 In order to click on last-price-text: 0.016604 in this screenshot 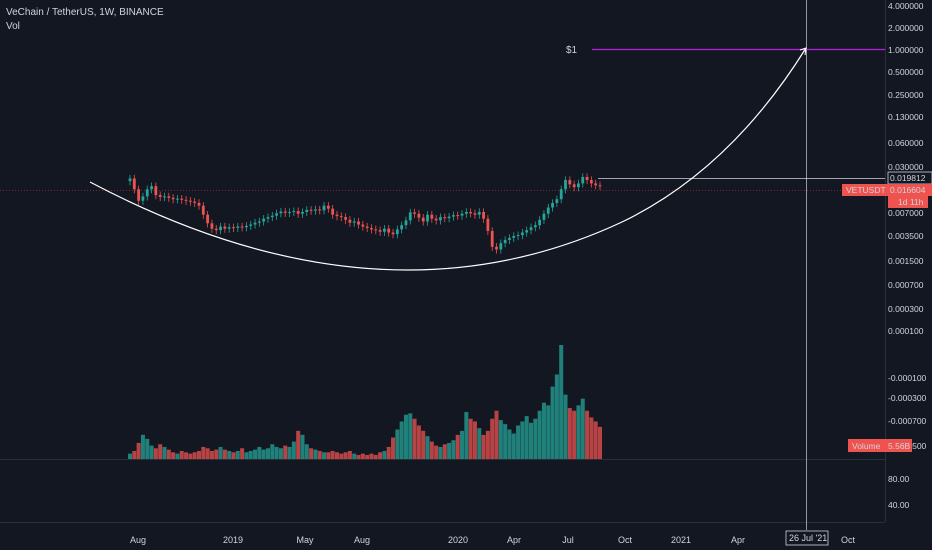, I will do `click(908, 190)`.